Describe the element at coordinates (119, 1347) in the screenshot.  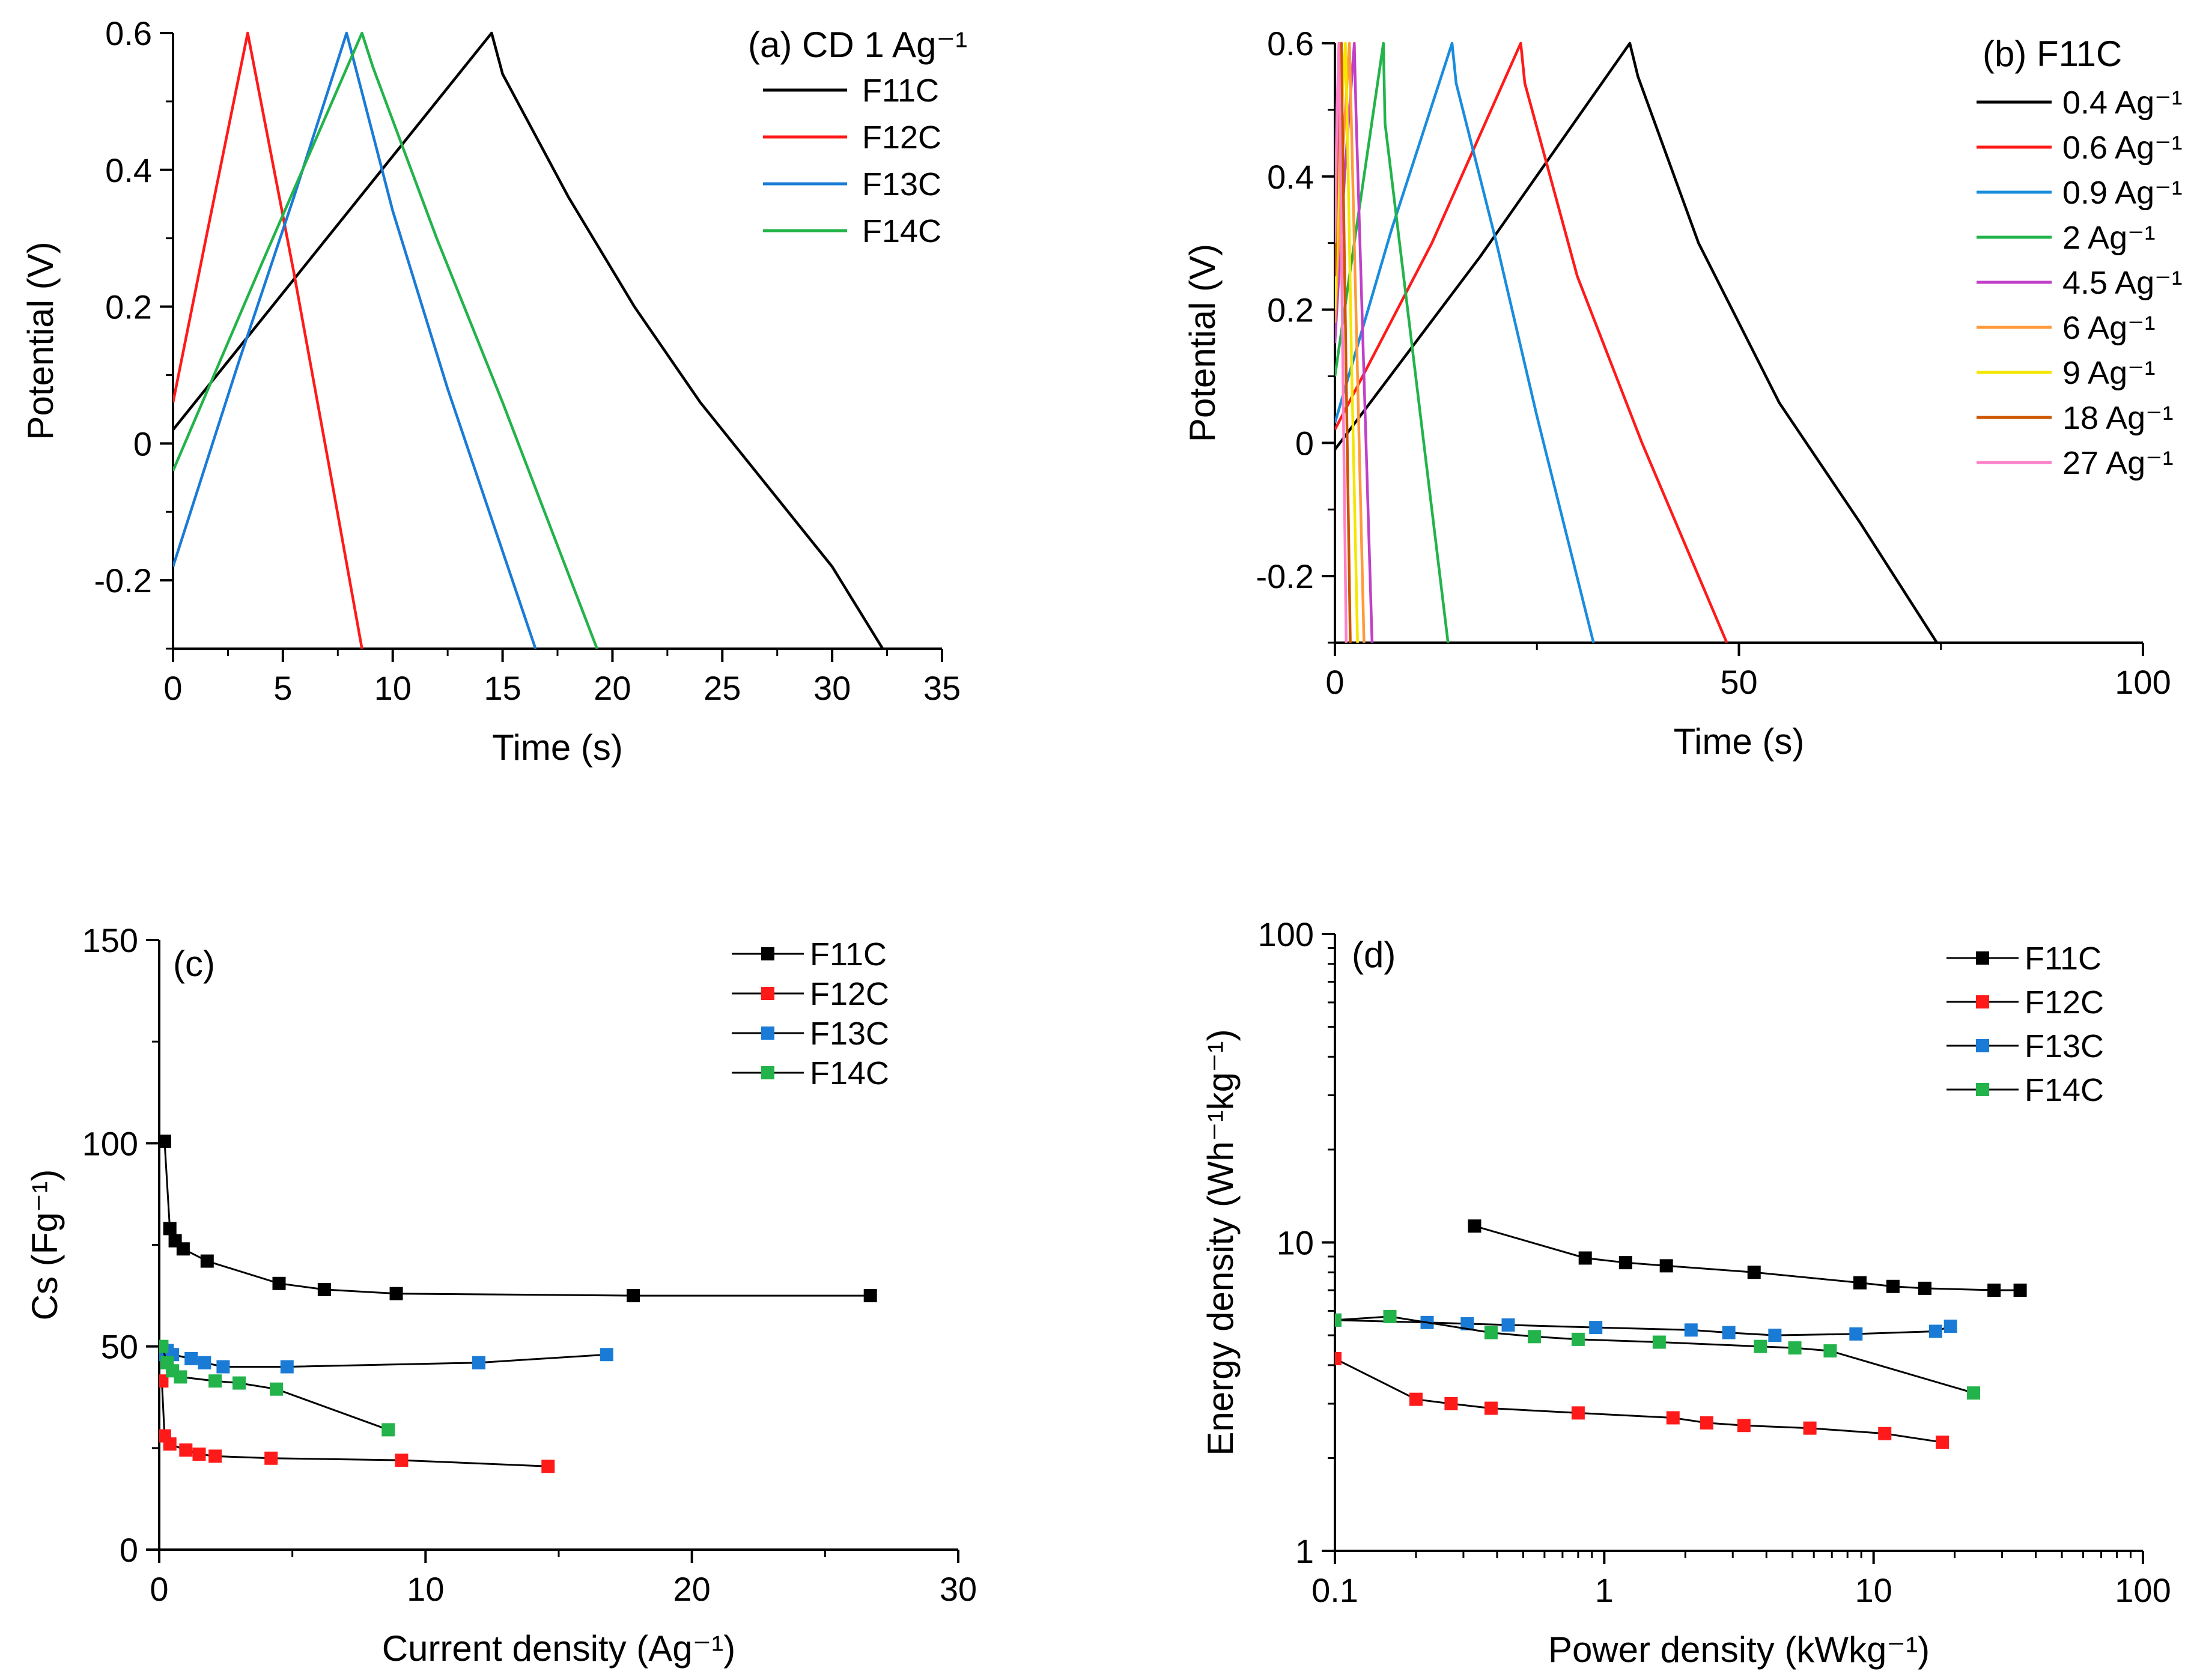
I see `y-tick-label: 50` at that location.